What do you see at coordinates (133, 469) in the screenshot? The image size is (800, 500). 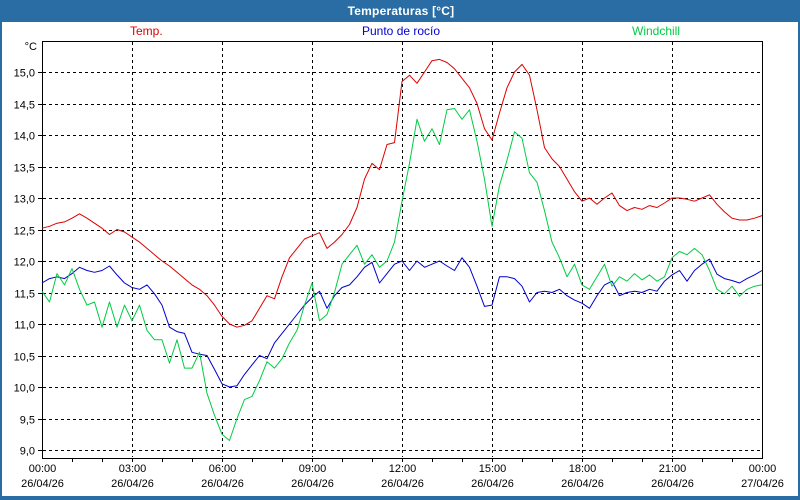 I see `x-axis-time-label: 03:00` at bounding box center [133, 469].